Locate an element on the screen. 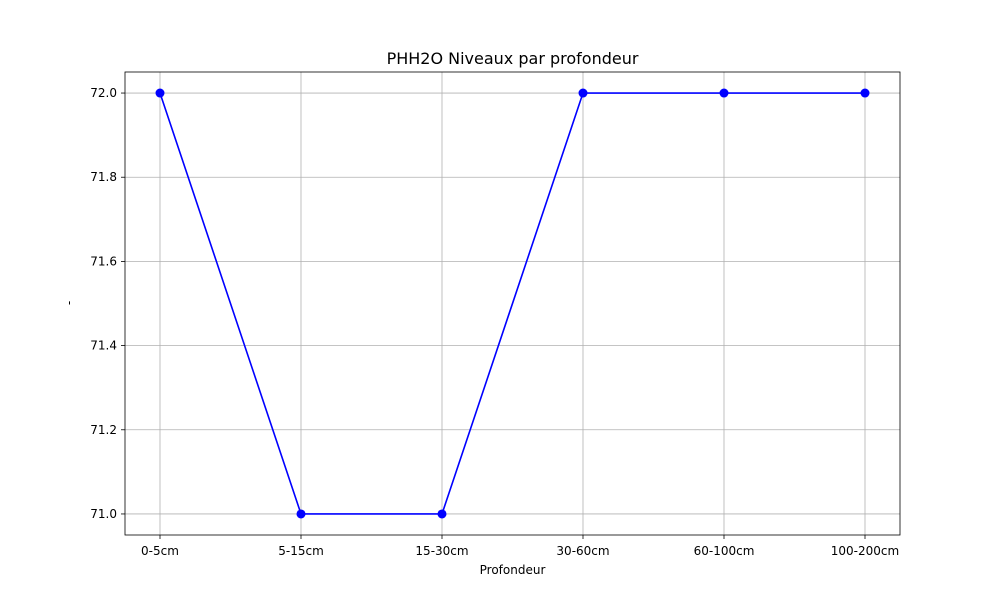  y-tick-label: 71.0 is located at coordinates (103, 514).